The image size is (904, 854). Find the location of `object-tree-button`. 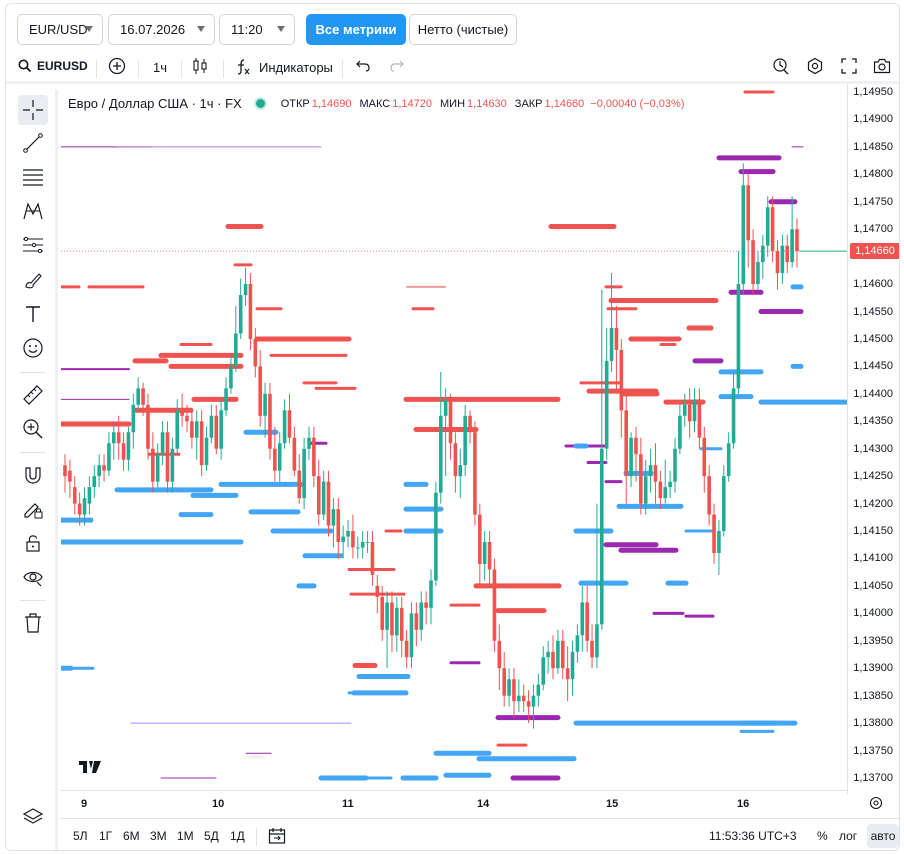

object-tree-button is located at coordinates (33, 817).